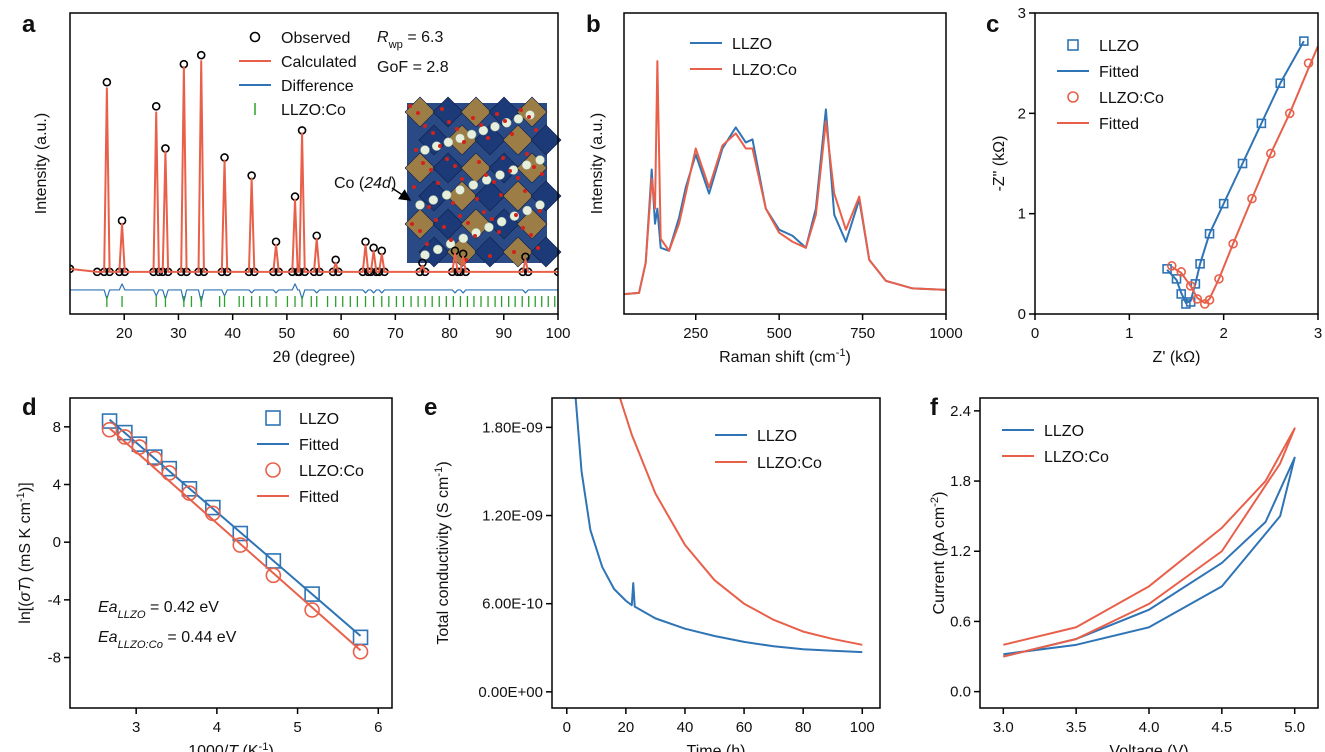 The height and width of the screenshot is (752, 1325). Describe the element at coordinates (960, 692) in the screenshot. I see `y-tick-label: 0.0` at that location.